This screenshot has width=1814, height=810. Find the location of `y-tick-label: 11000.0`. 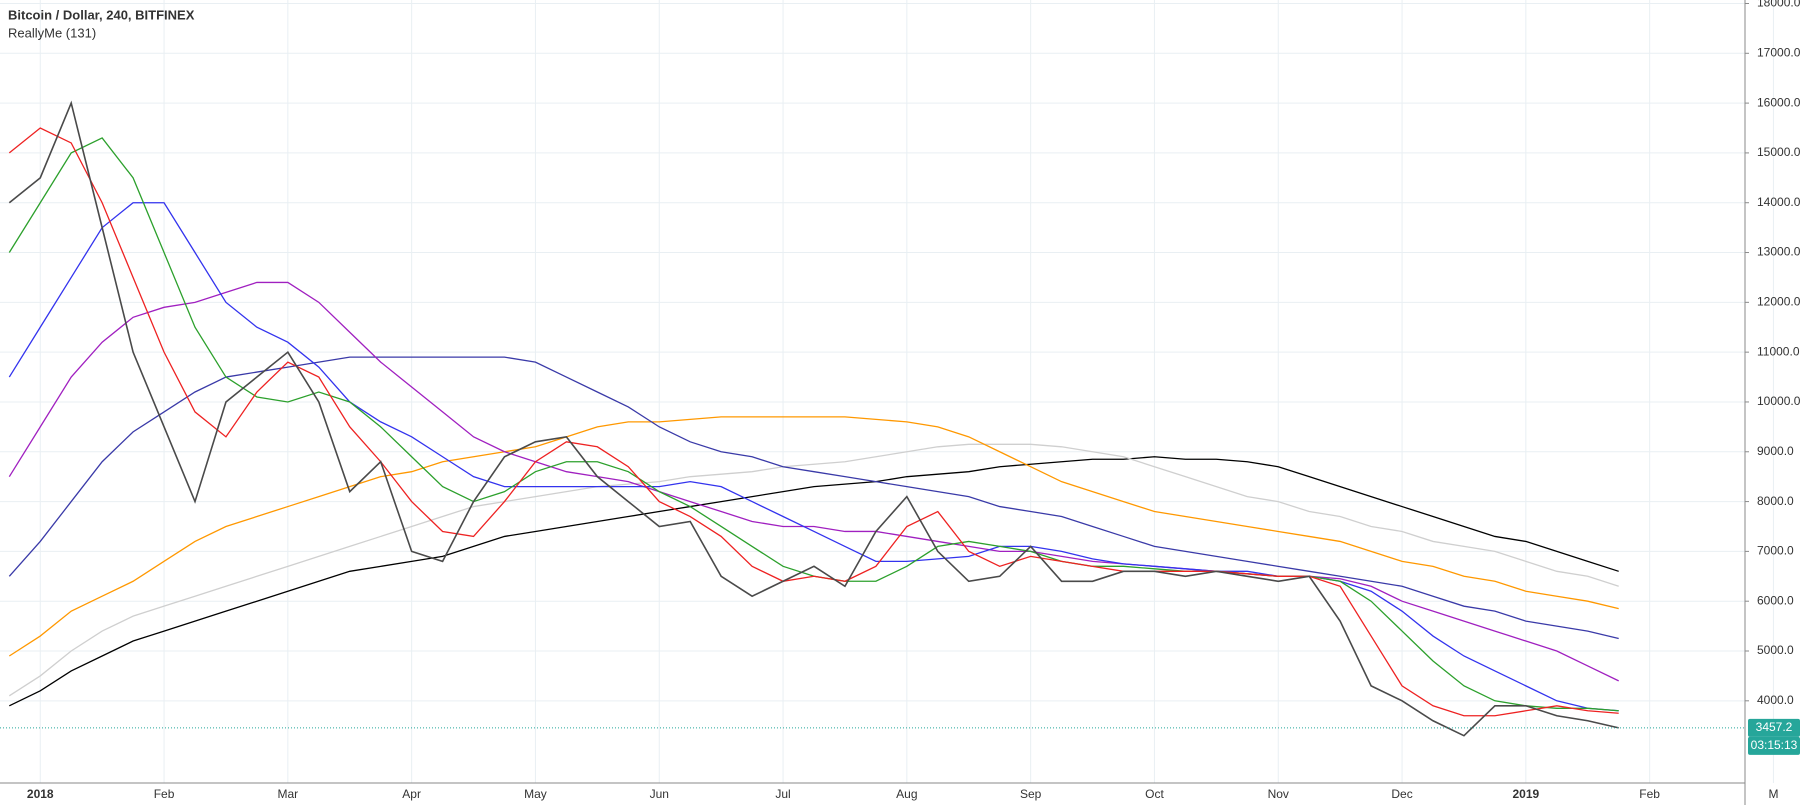

y-tick-label: 11000.0 is located at coordinates (1778, 351).